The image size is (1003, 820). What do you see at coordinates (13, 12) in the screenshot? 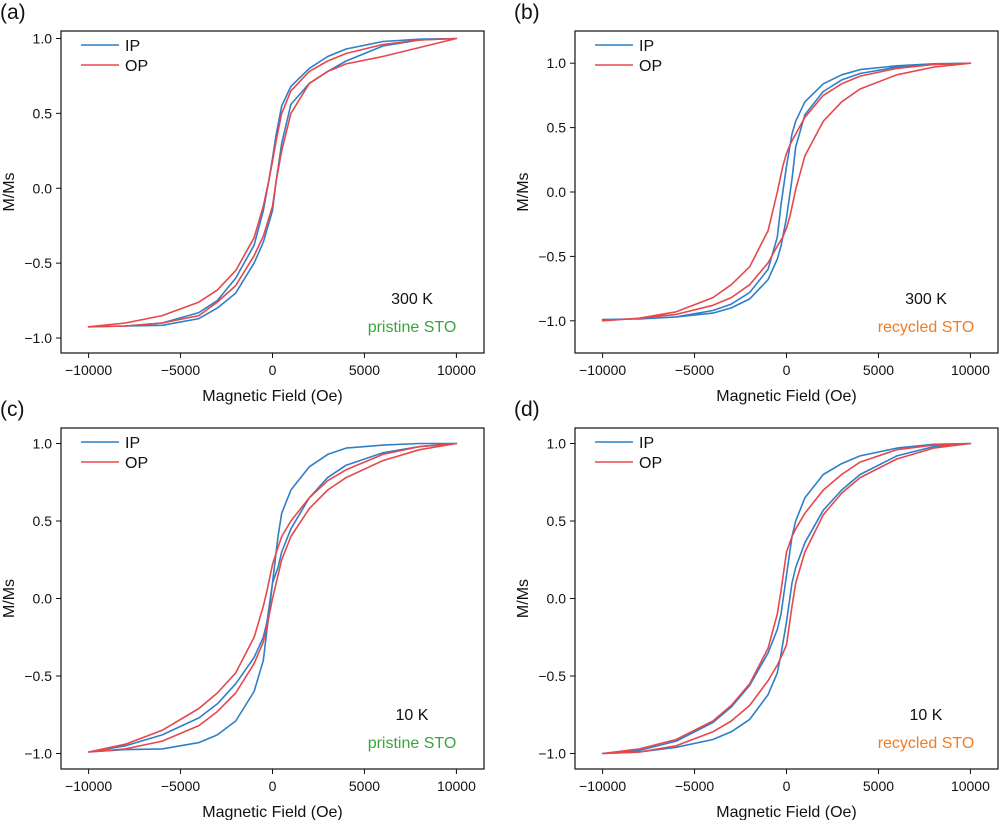
I see `panel-label: (a)` at bounding box center [13, 12].